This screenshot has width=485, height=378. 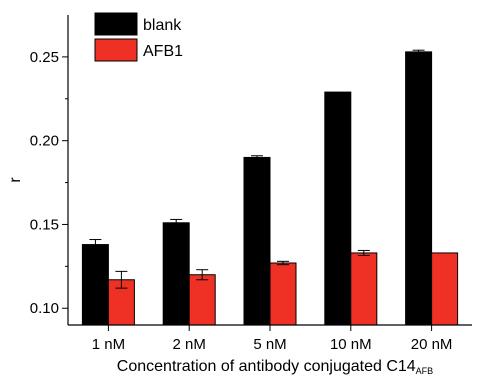 What do you see at coordinates (163, 51) in the screenshot?
I see `legend-label-afb1: AFB1` at bounding box center [163, 51].